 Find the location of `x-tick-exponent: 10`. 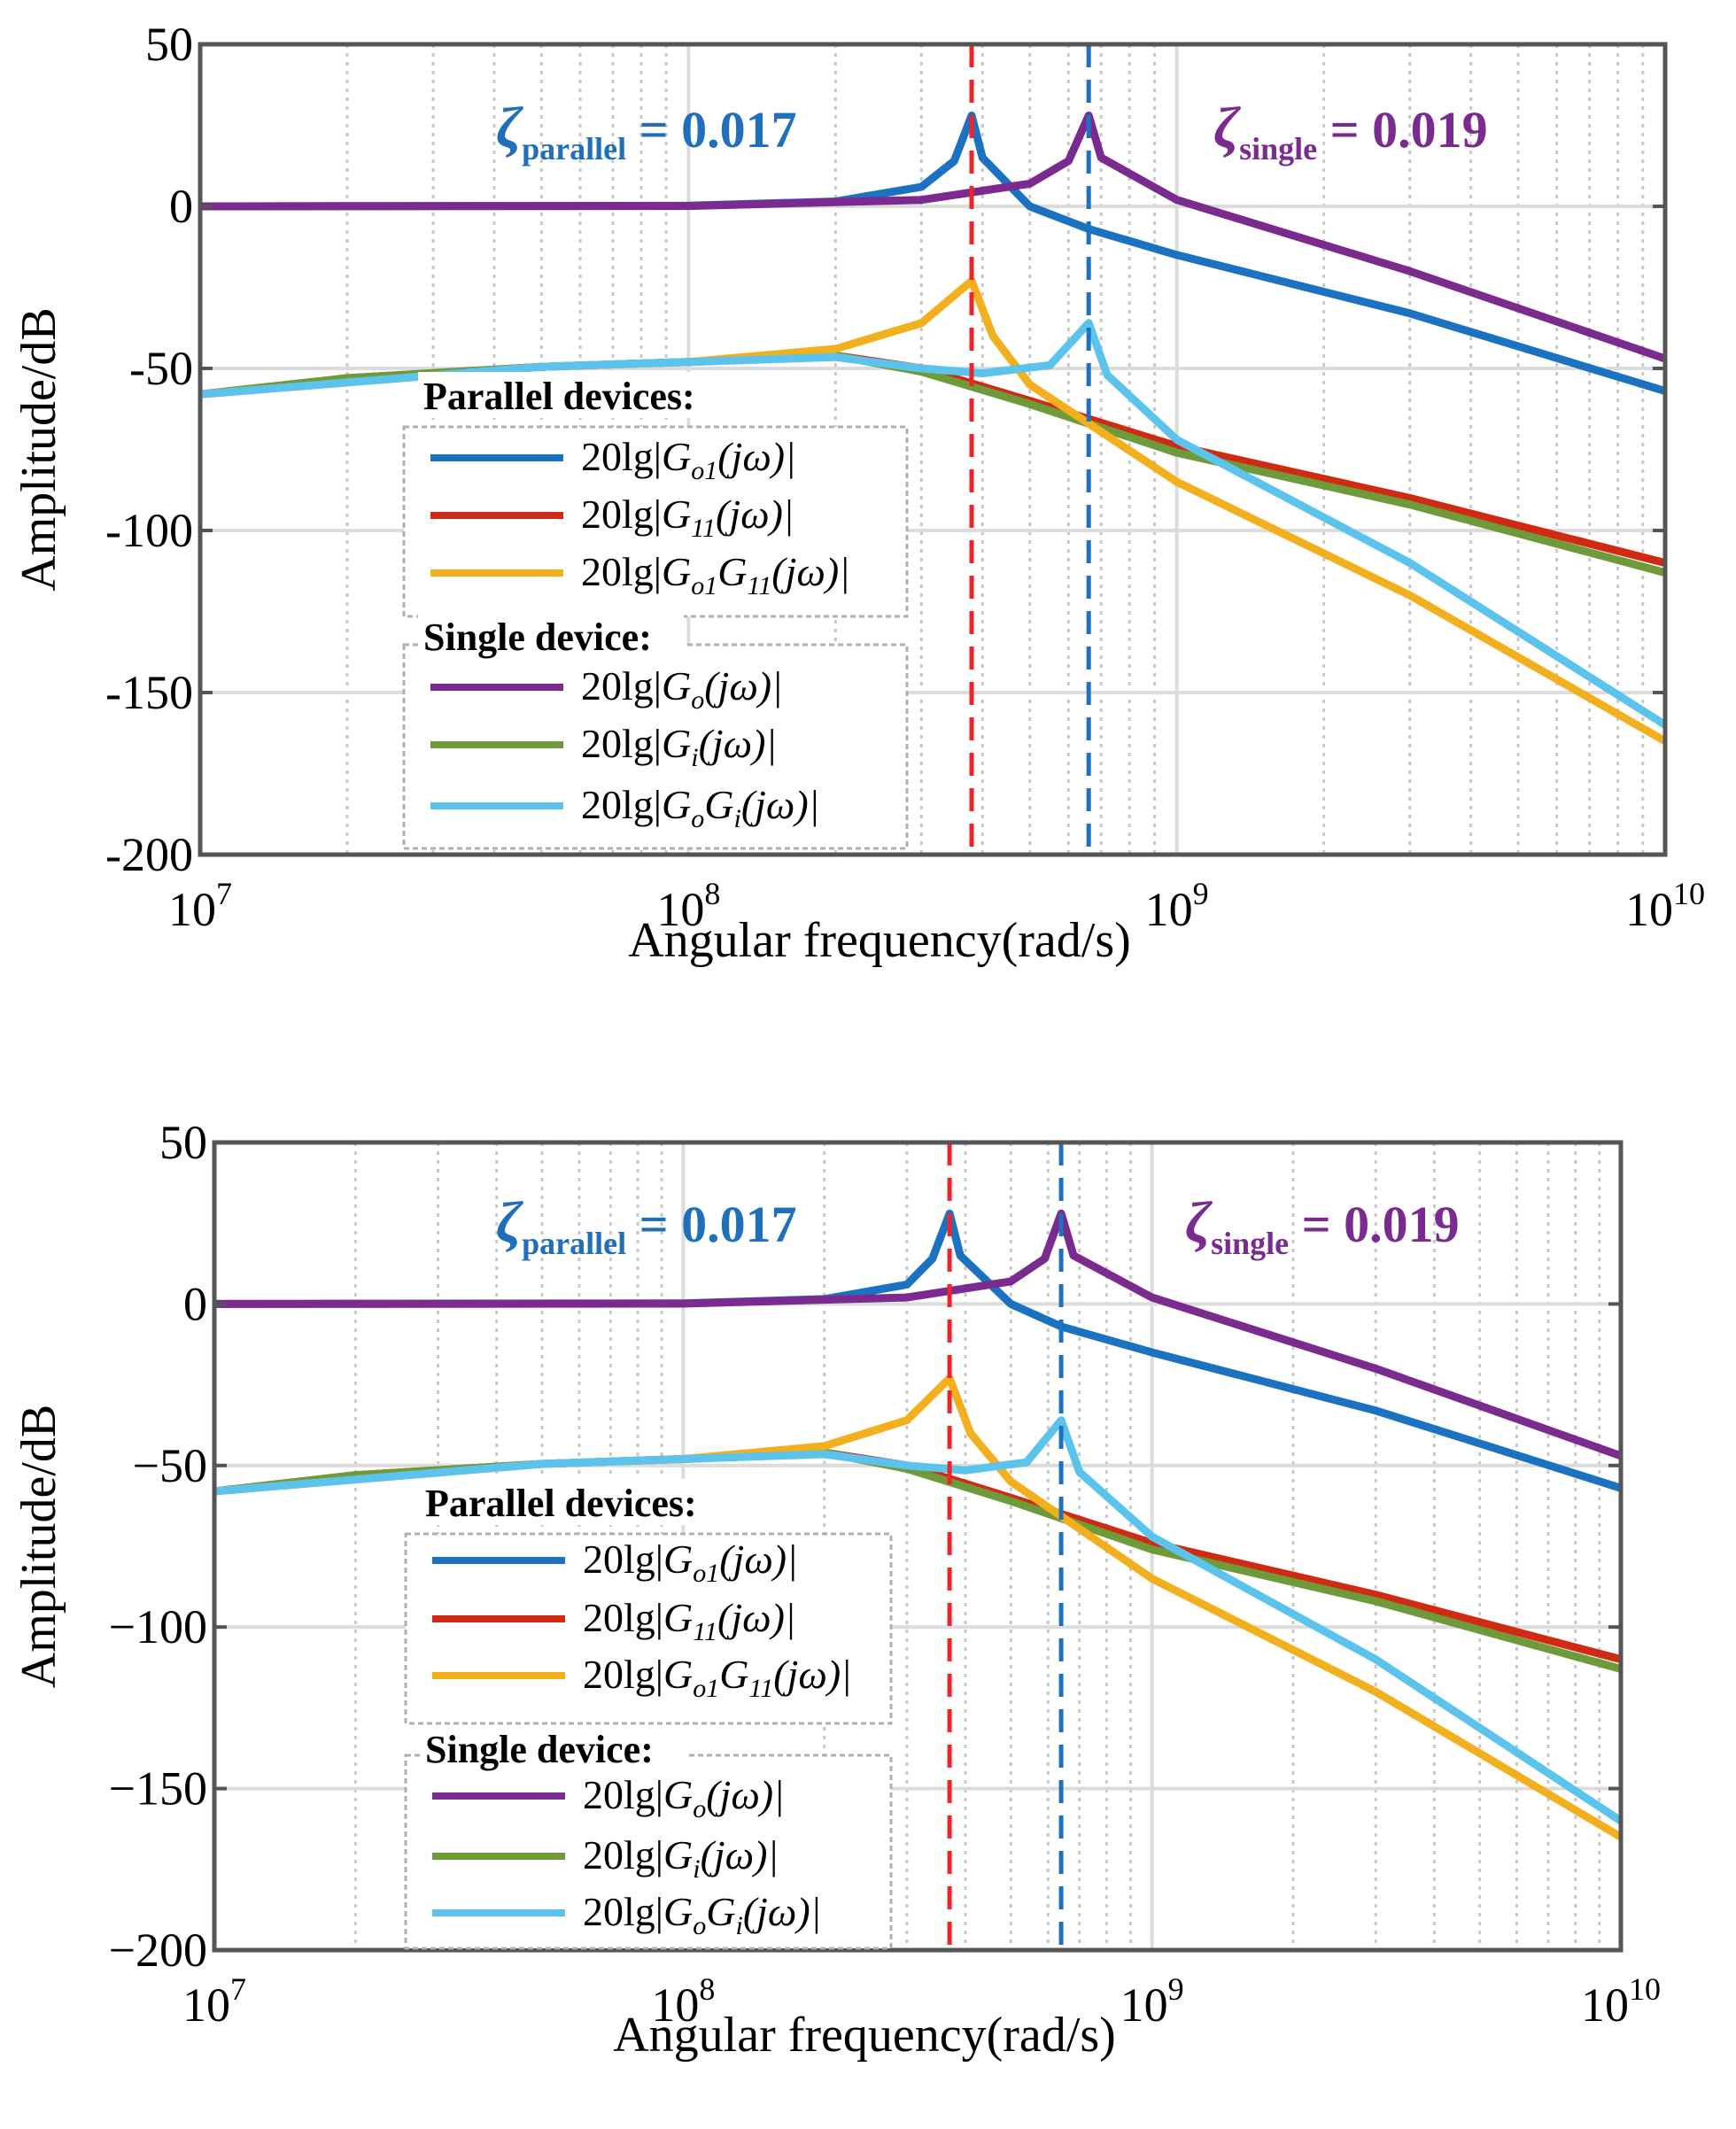

x-tick-exponent: 10 is located at coordinates (1645, 1989).